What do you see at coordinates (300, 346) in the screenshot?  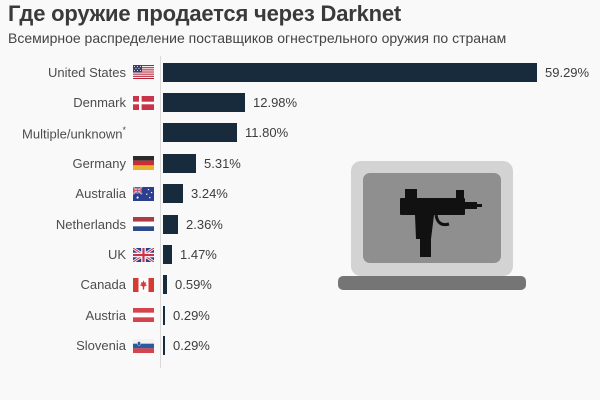 I see `chart-row: Slovenia 0.29%` at bounding box center [300, 346].